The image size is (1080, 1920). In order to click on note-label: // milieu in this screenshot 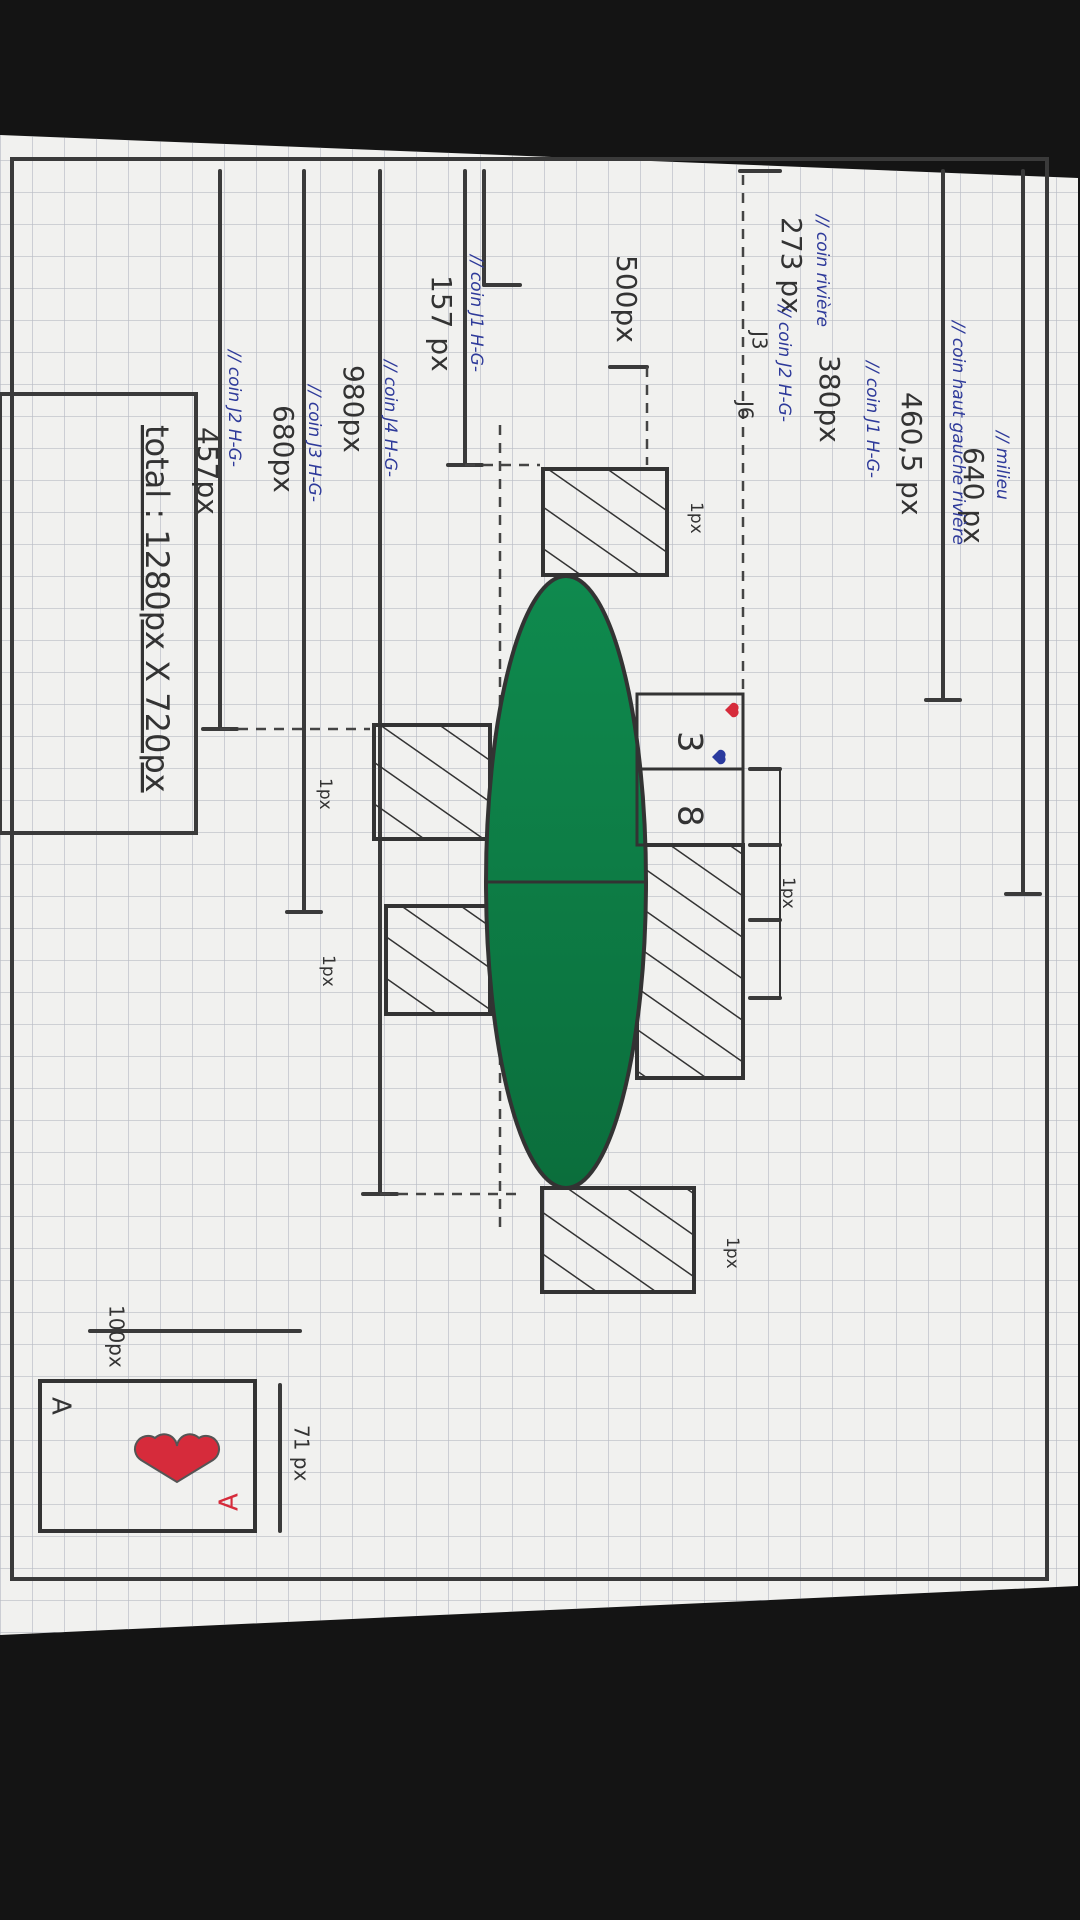, I will do `click(1002, 464)`.